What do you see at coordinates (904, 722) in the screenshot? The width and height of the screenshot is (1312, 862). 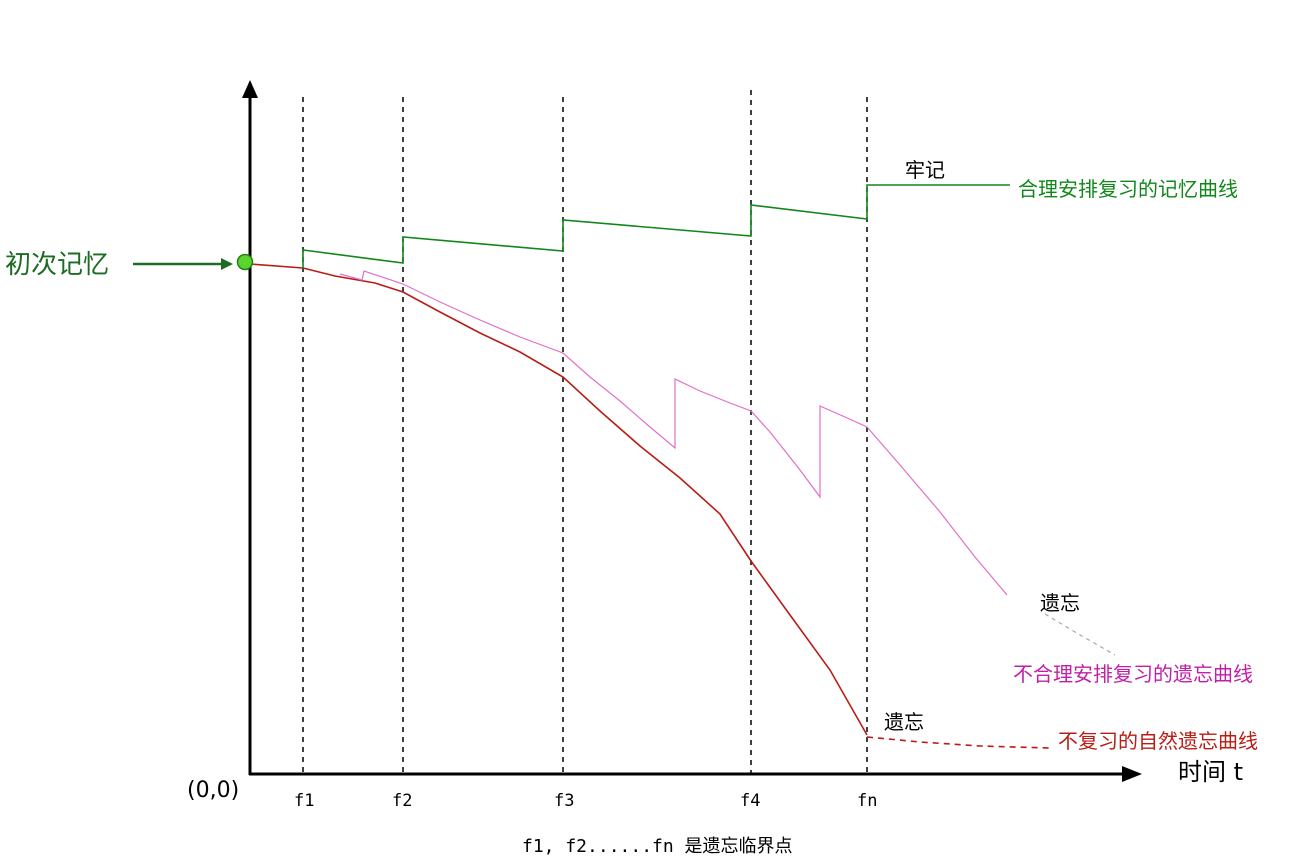 I see `natural-end-label: 遗忘` at bounding box center [904, 722].